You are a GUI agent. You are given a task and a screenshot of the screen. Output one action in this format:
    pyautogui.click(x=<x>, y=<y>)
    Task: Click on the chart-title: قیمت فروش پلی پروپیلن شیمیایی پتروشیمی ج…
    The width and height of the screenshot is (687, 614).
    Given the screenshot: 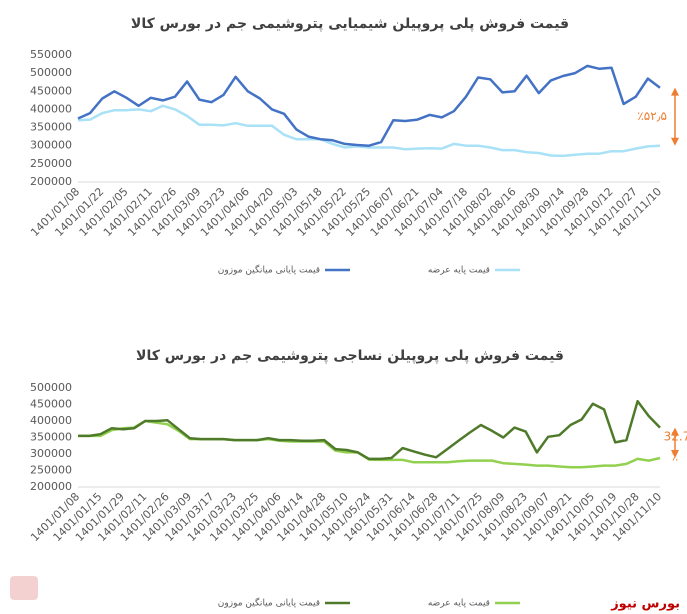 What is the action you would take?
    pyautogui.click(x=350, y=24)
    